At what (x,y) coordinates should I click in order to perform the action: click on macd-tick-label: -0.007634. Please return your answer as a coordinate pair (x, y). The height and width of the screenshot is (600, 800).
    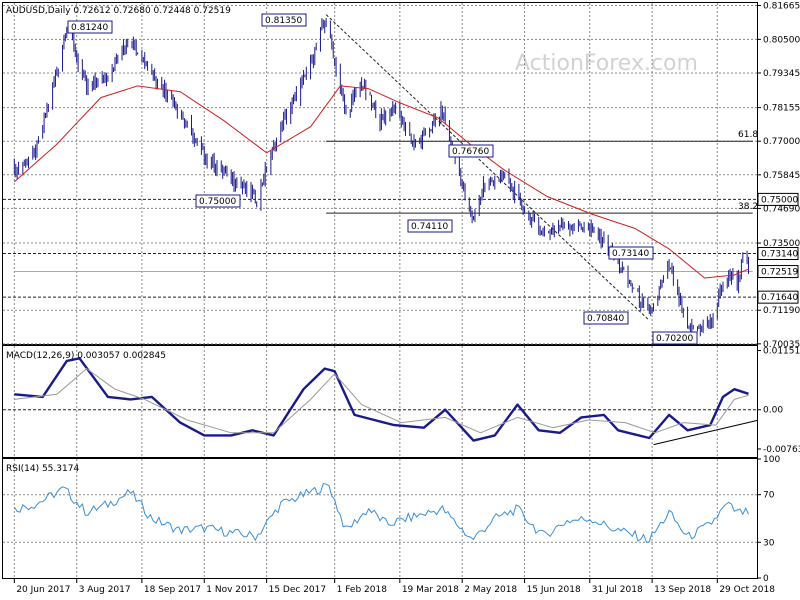
    Looking at the image, I should click on (781, 450).